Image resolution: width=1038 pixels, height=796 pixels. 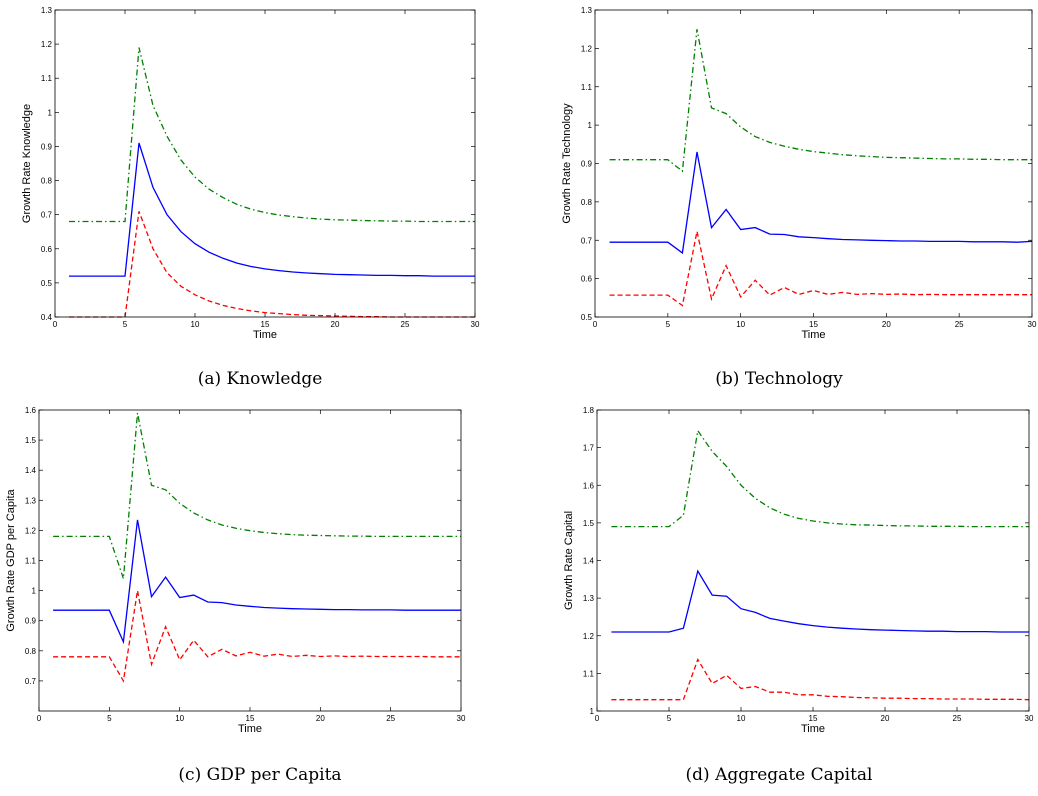 I want to click on y-axis-label: Growth Rate Capital, so click(x=569, y=560).